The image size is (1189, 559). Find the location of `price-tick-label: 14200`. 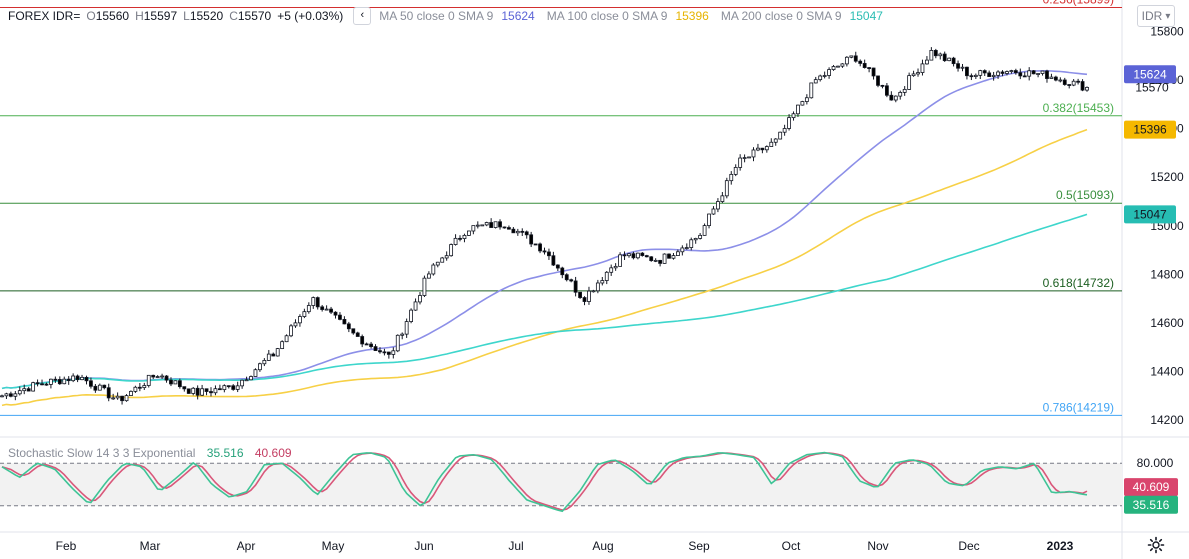

price-tick-label: 14200 is located at coordinates (1167, 420).